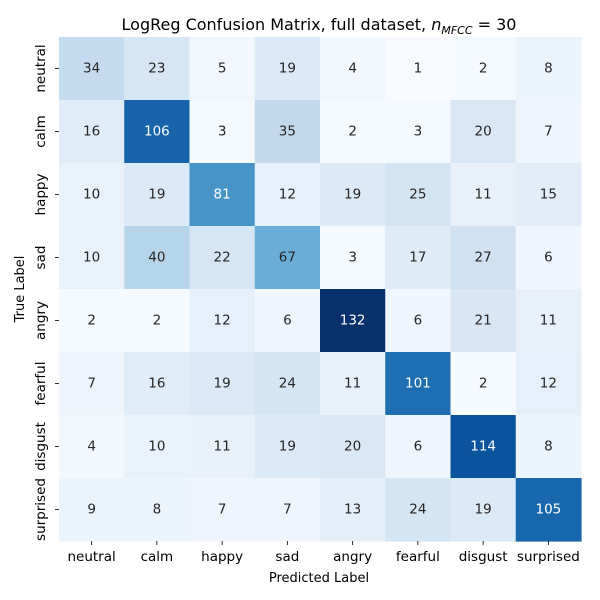 The image size is (600, 600). I want to click on cell-value-r2-c3: 12, so click(287, 195).